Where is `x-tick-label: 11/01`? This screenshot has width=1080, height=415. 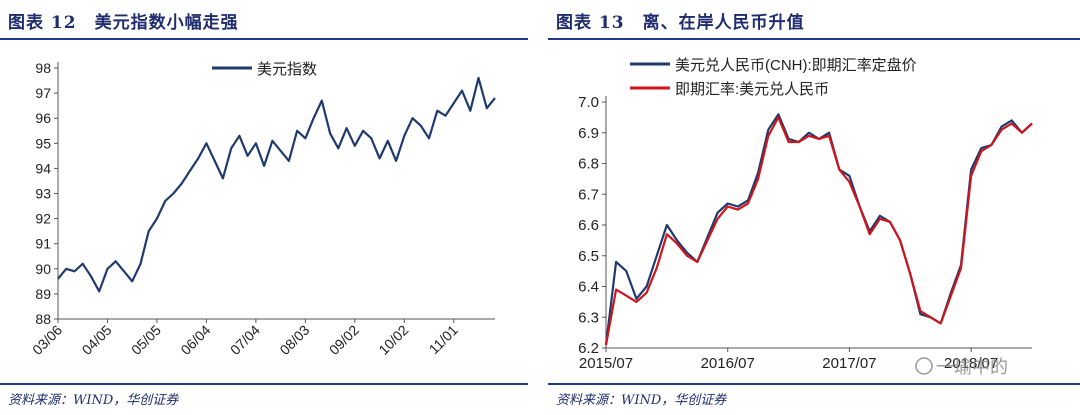
x-tick-label: 11/01 is located at coordinates (444, 340).